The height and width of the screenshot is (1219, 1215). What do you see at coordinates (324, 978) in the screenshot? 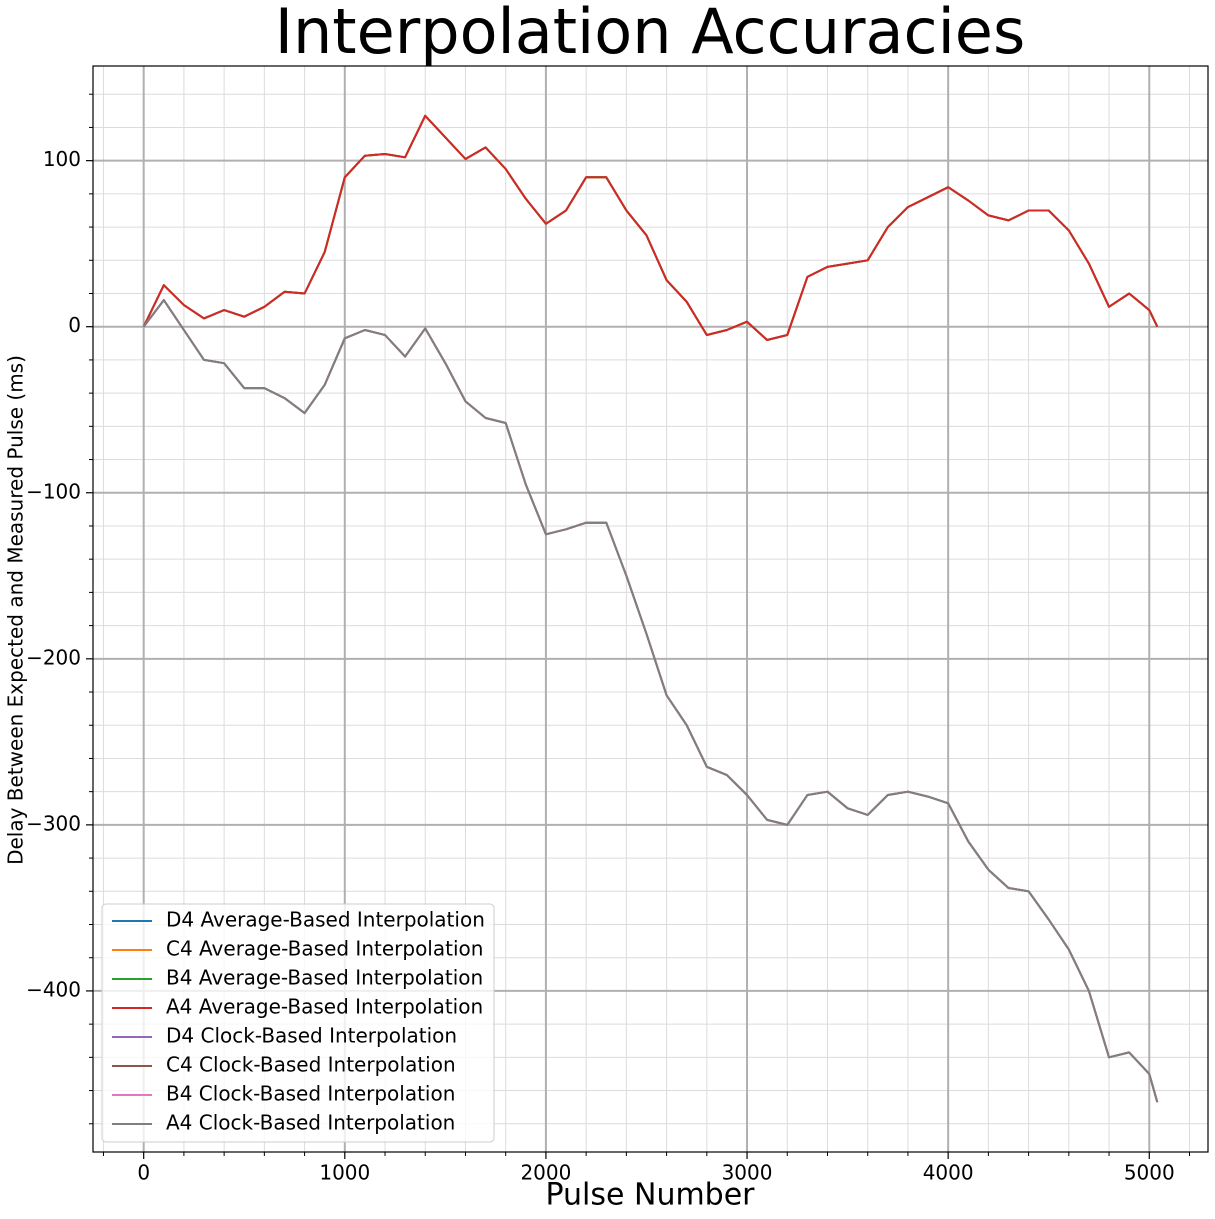
I see `legend-label: B4 Average-Based Interpolation` at bounding box center [324, 978].